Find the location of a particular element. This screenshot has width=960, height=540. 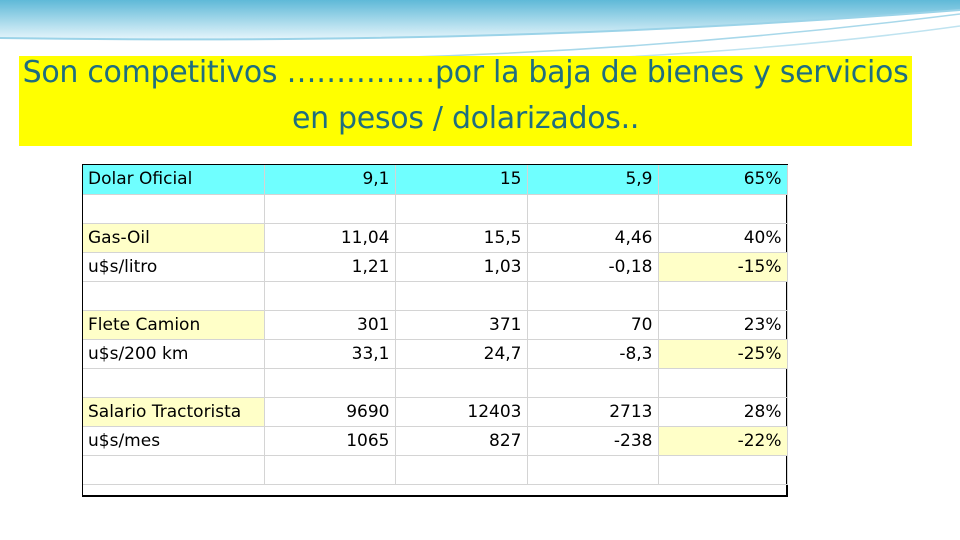

table-cell: 9,1 is located at coordinates (330, 180).